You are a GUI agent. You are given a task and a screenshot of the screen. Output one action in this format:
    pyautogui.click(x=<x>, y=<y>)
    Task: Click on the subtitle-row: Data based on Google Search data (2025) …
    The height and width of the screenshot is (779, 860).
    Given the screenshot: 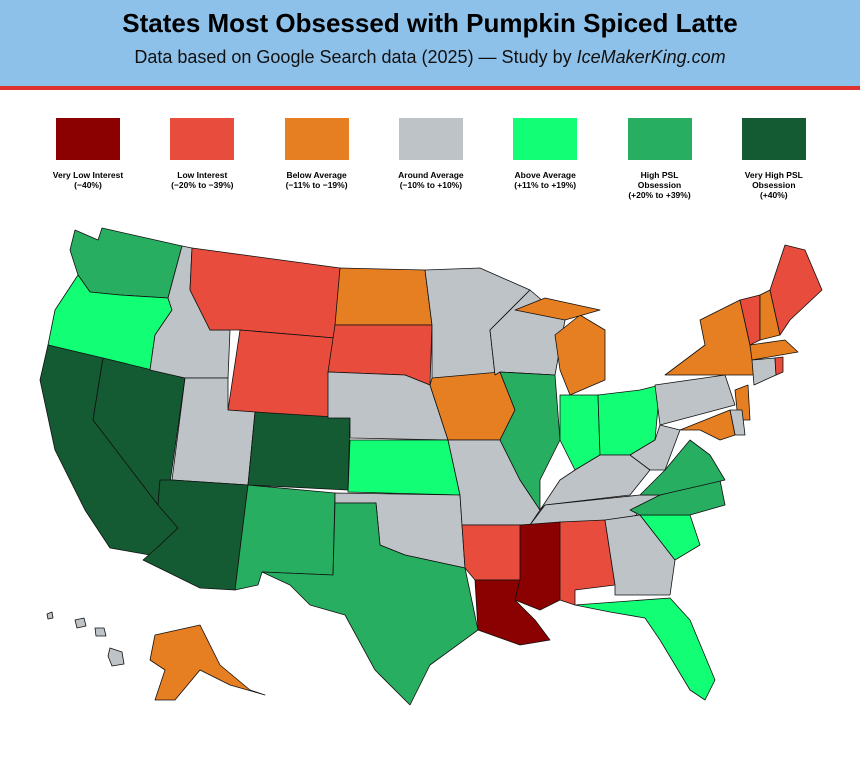 What is the action you would take?
    pyautogui.click(x=430, y=57)
    